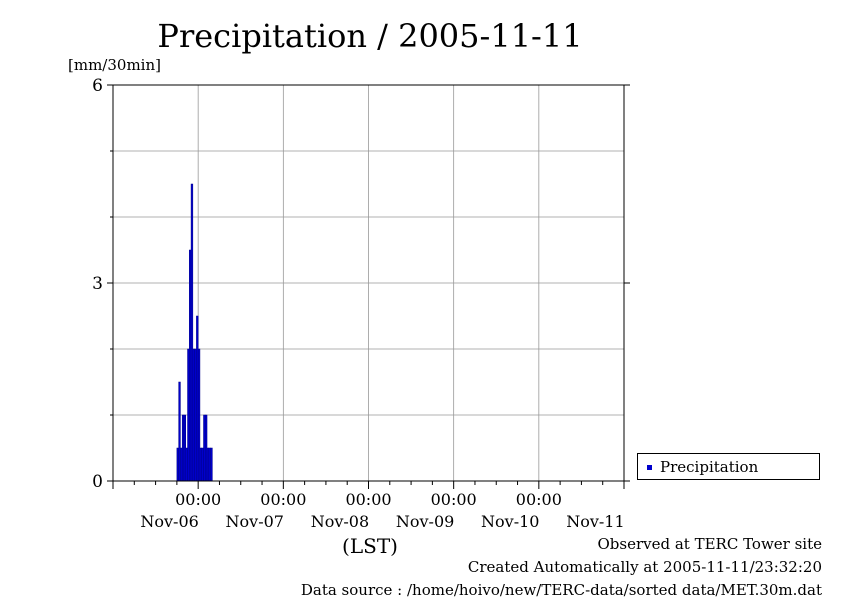  I want to click on x-tick-date-label: Nov-11, so click(595, 521).